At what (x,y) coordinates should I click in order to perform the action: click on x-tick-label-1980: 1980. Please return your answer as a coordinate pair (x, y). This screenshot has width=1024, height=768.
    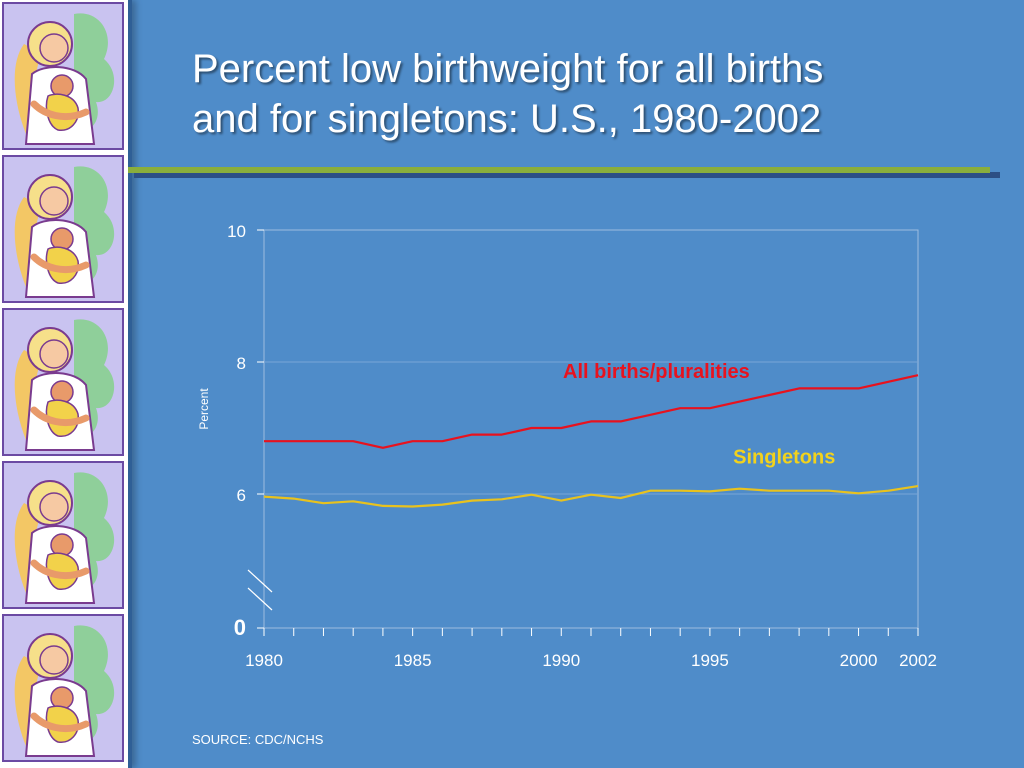
    Looking at the image, I should click on (264, 660).